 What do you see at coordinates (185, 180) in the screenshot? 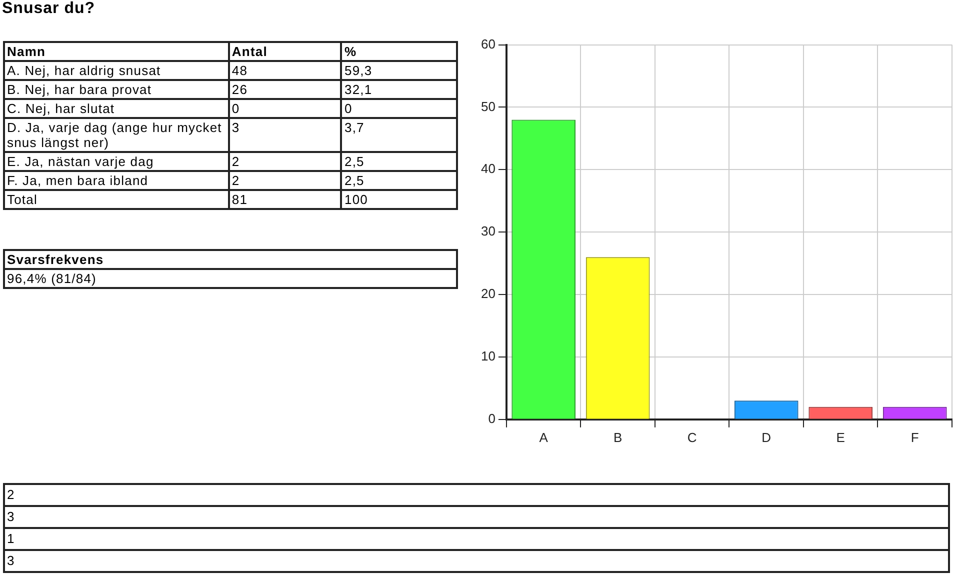
I see `text: F. Ja, men bara ibland 2 2,5` at bounding box center [185, 180].